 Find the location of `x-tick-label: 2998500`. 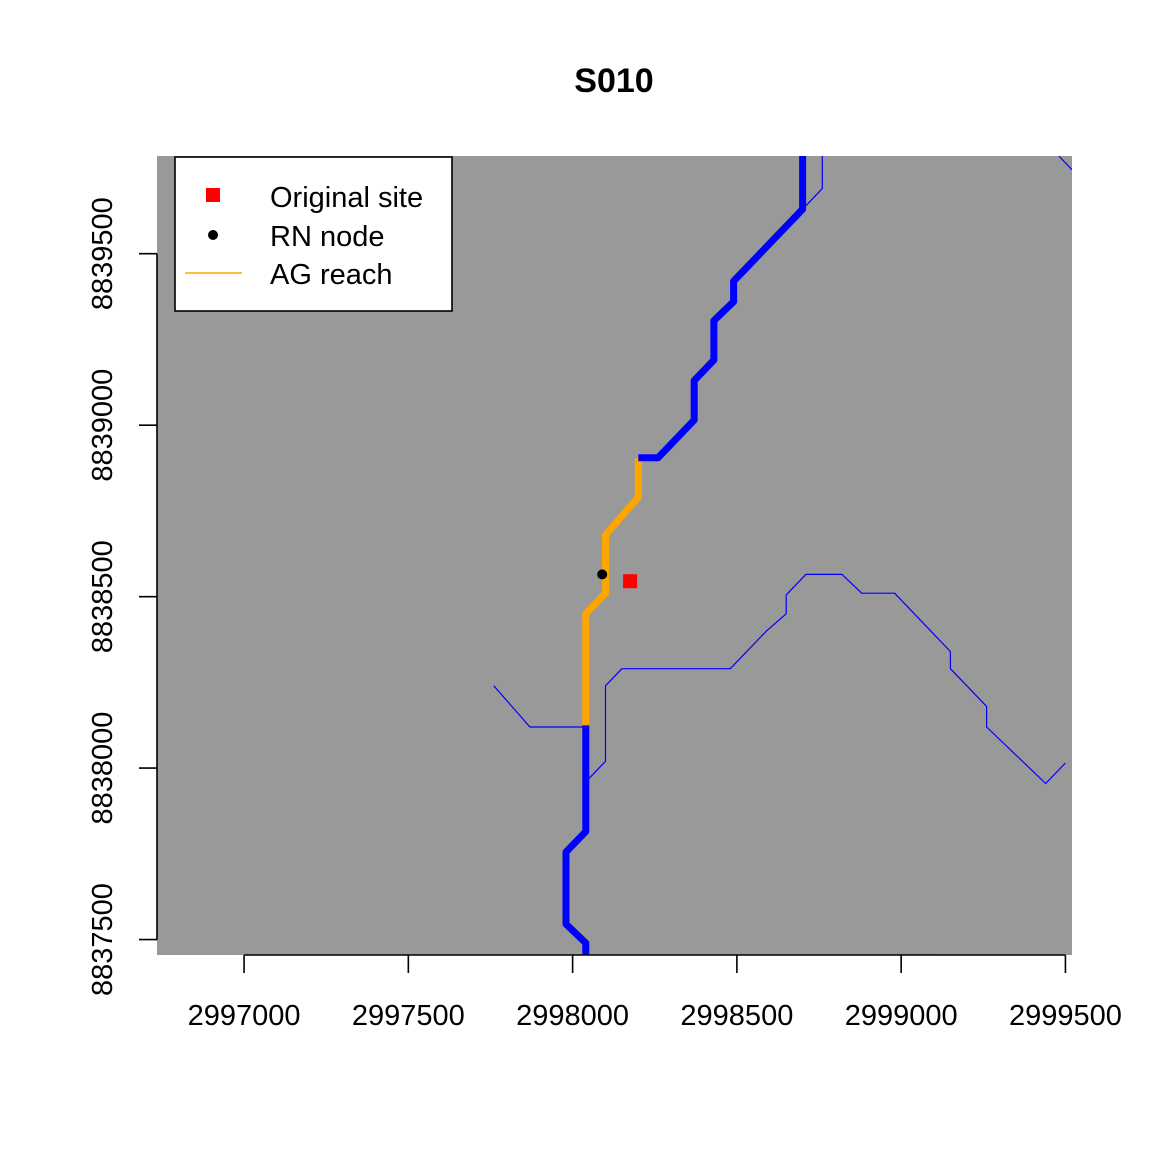

x-tick-label: 2998500 is located at coordinates (736, 1016).